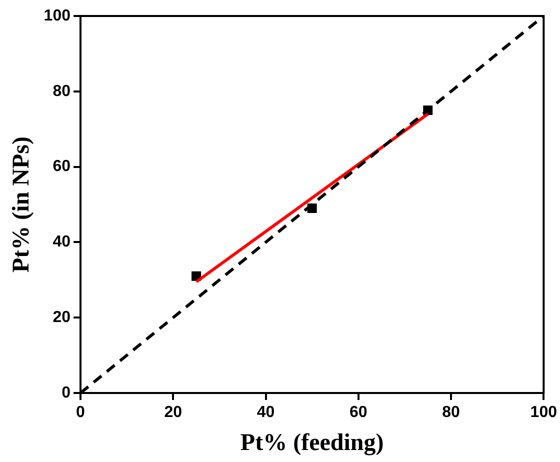 The image size is (560, 462). Describe the element at coordinates (173, 413) in the screenshot. I see `x-tick-label: 20` at that location.